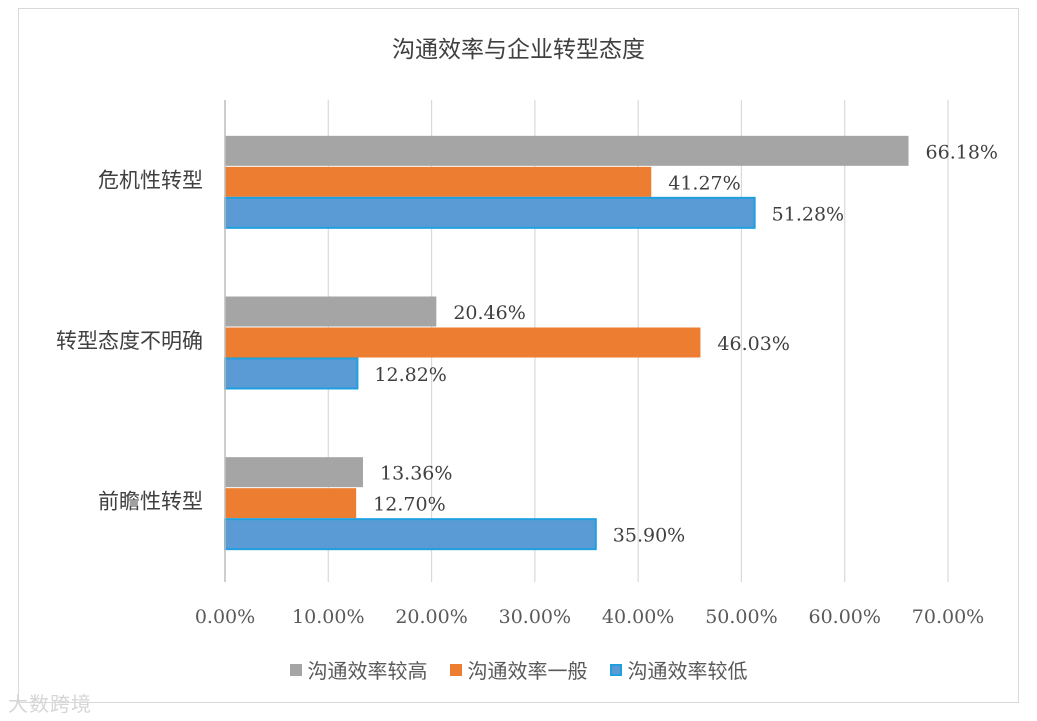 The width and height of the screenshot is (1037, 721). I want to click on legend-label-medium: 沟通效率一般, so click(527, 671).